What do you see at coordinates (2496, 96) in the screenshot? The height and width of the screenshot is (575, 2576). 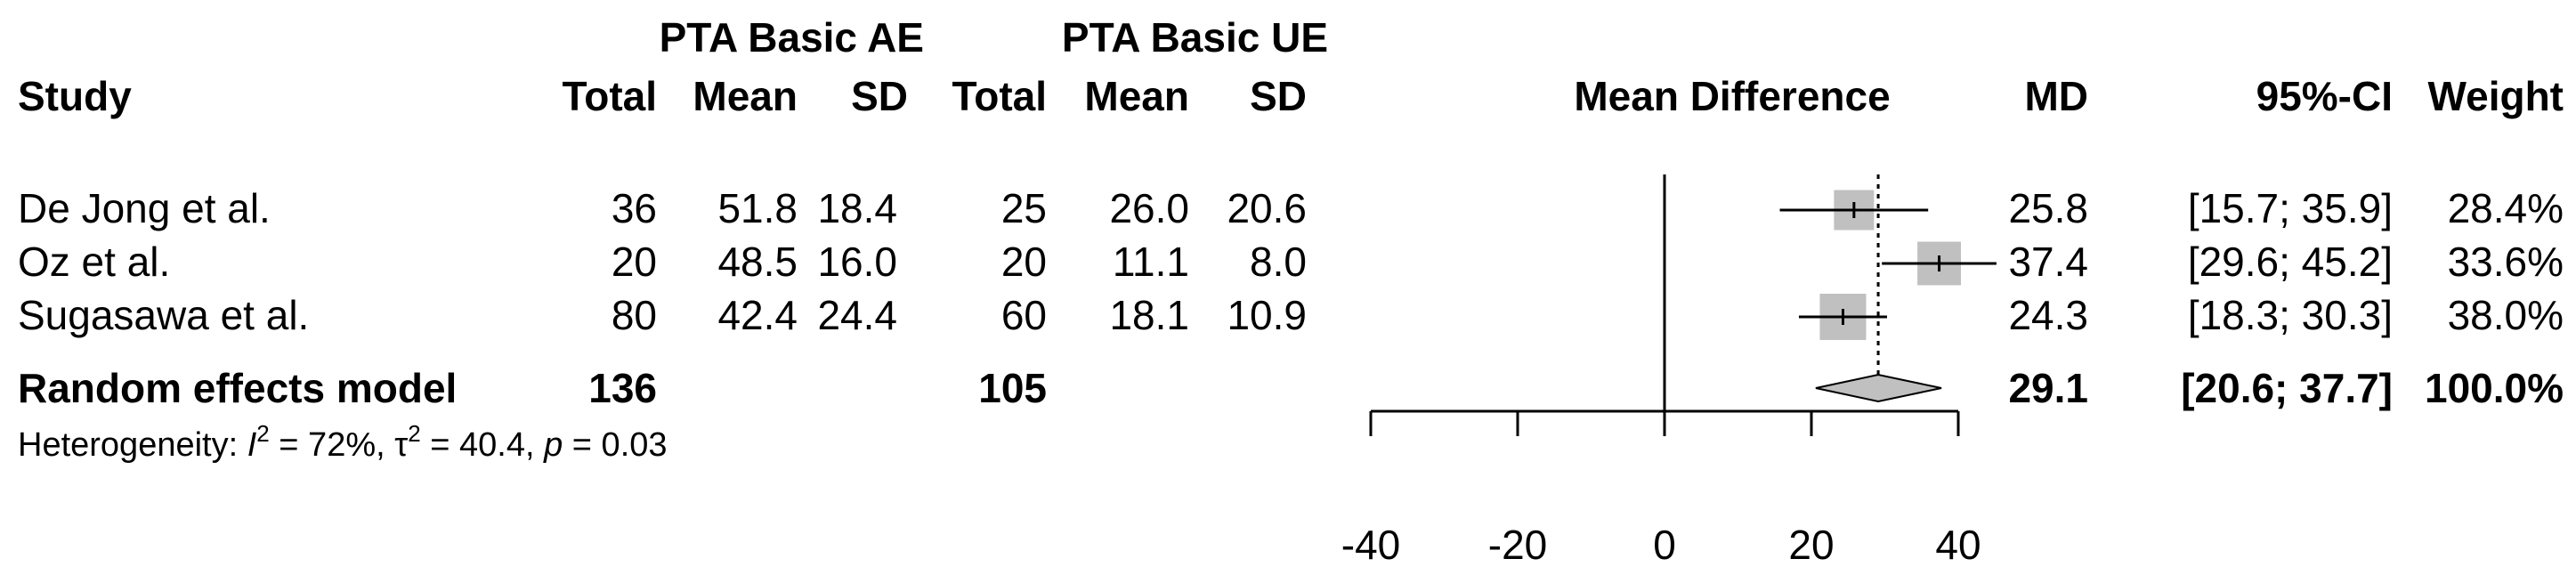 I see `col-header-weight: Weight` at bounding box center [2496, 96].